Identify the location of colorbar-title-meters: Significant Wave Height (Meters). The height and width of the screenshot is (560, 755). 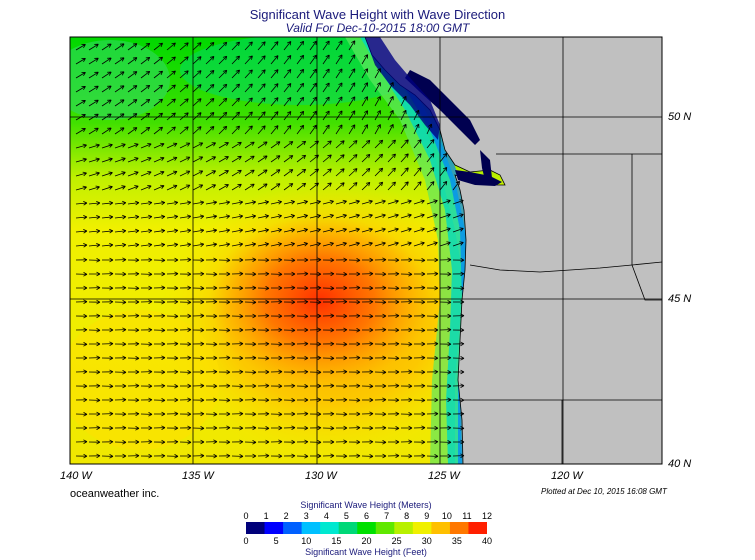
(366, 505).